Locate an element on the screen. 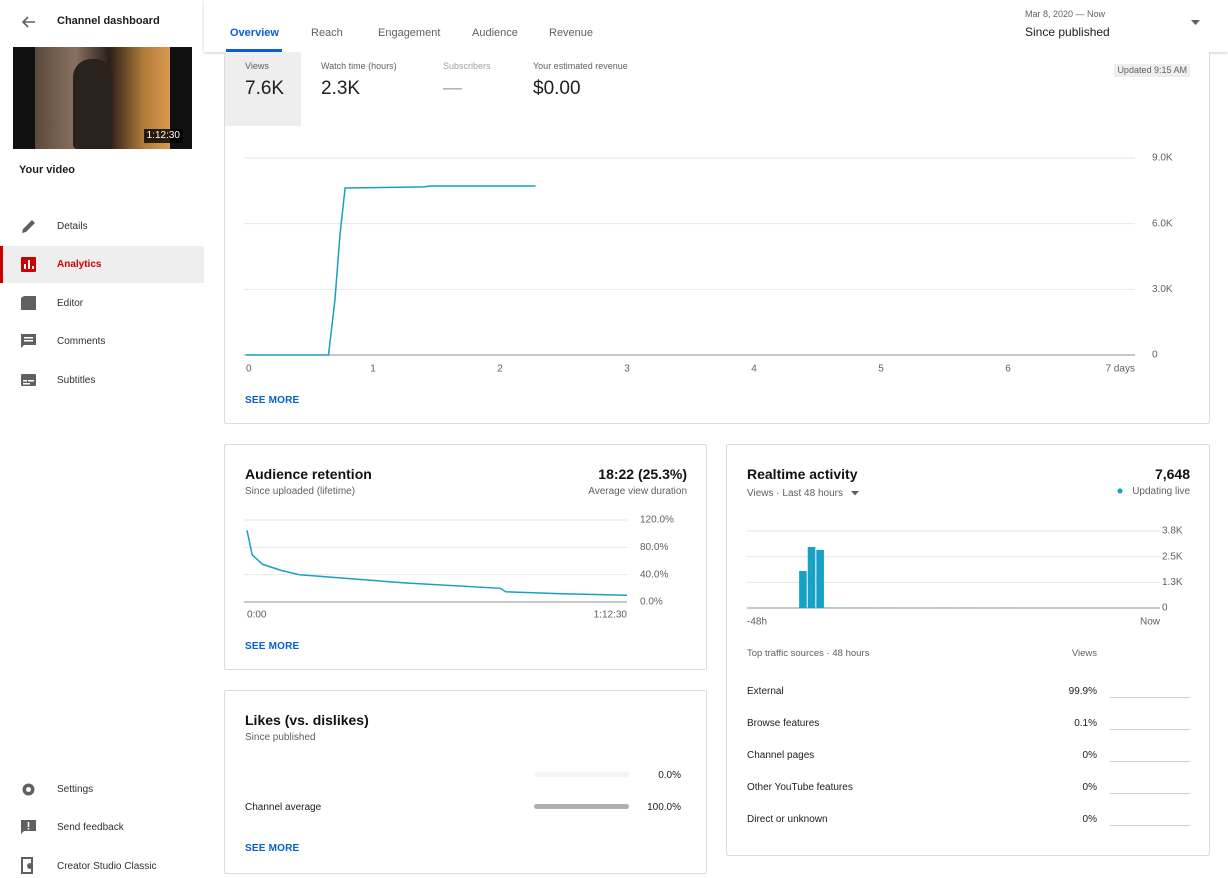  nav-item: Analytics is located at coordinates (79, 264).